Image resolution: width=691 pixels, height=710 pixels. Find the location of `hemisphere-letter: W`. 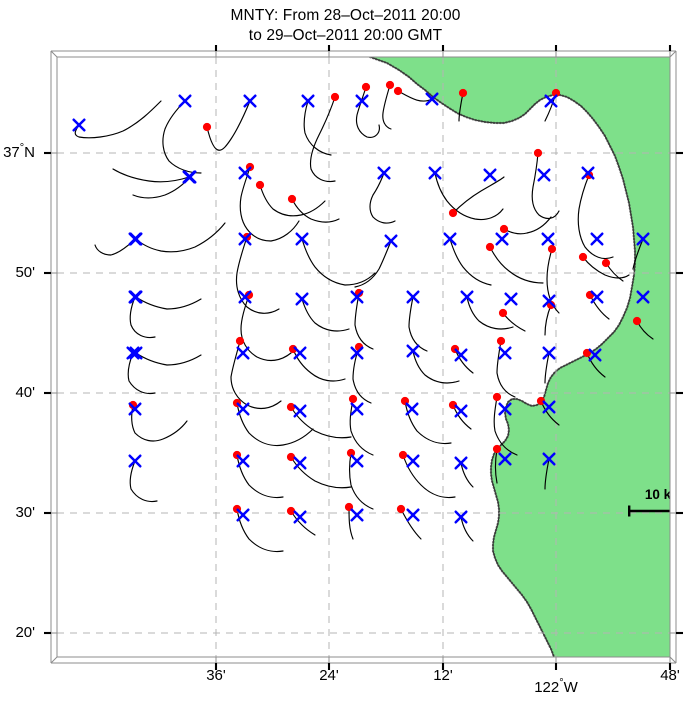

hemisphere-letter: W is located at coordinates (570, 687).